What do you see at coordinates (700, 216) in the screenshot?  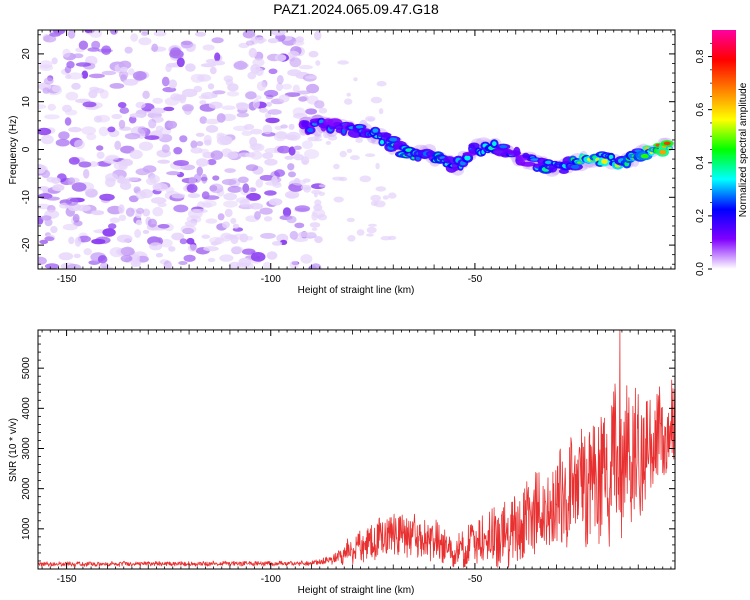 I see `colorbar-tick-label: 0.2` at bounding box center [700, 216].